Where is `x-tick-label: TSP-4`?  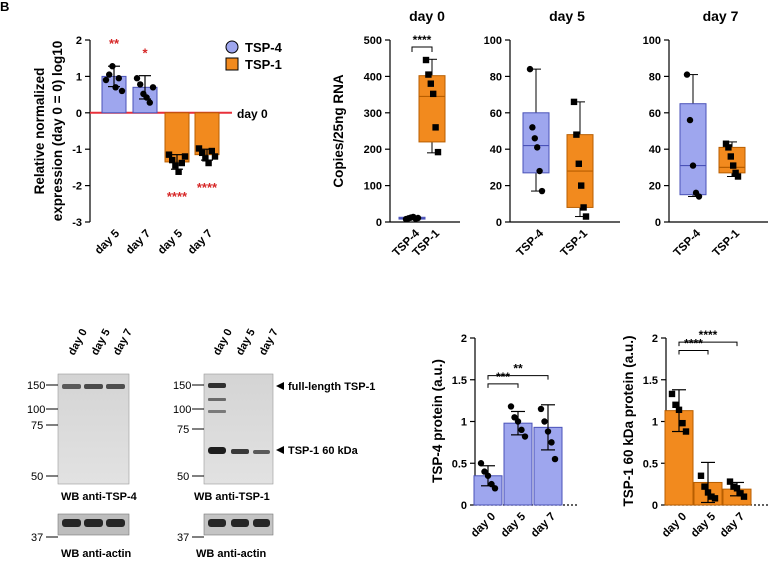
x-tick-label: TSP-4 is located at coordinates (688, 243).